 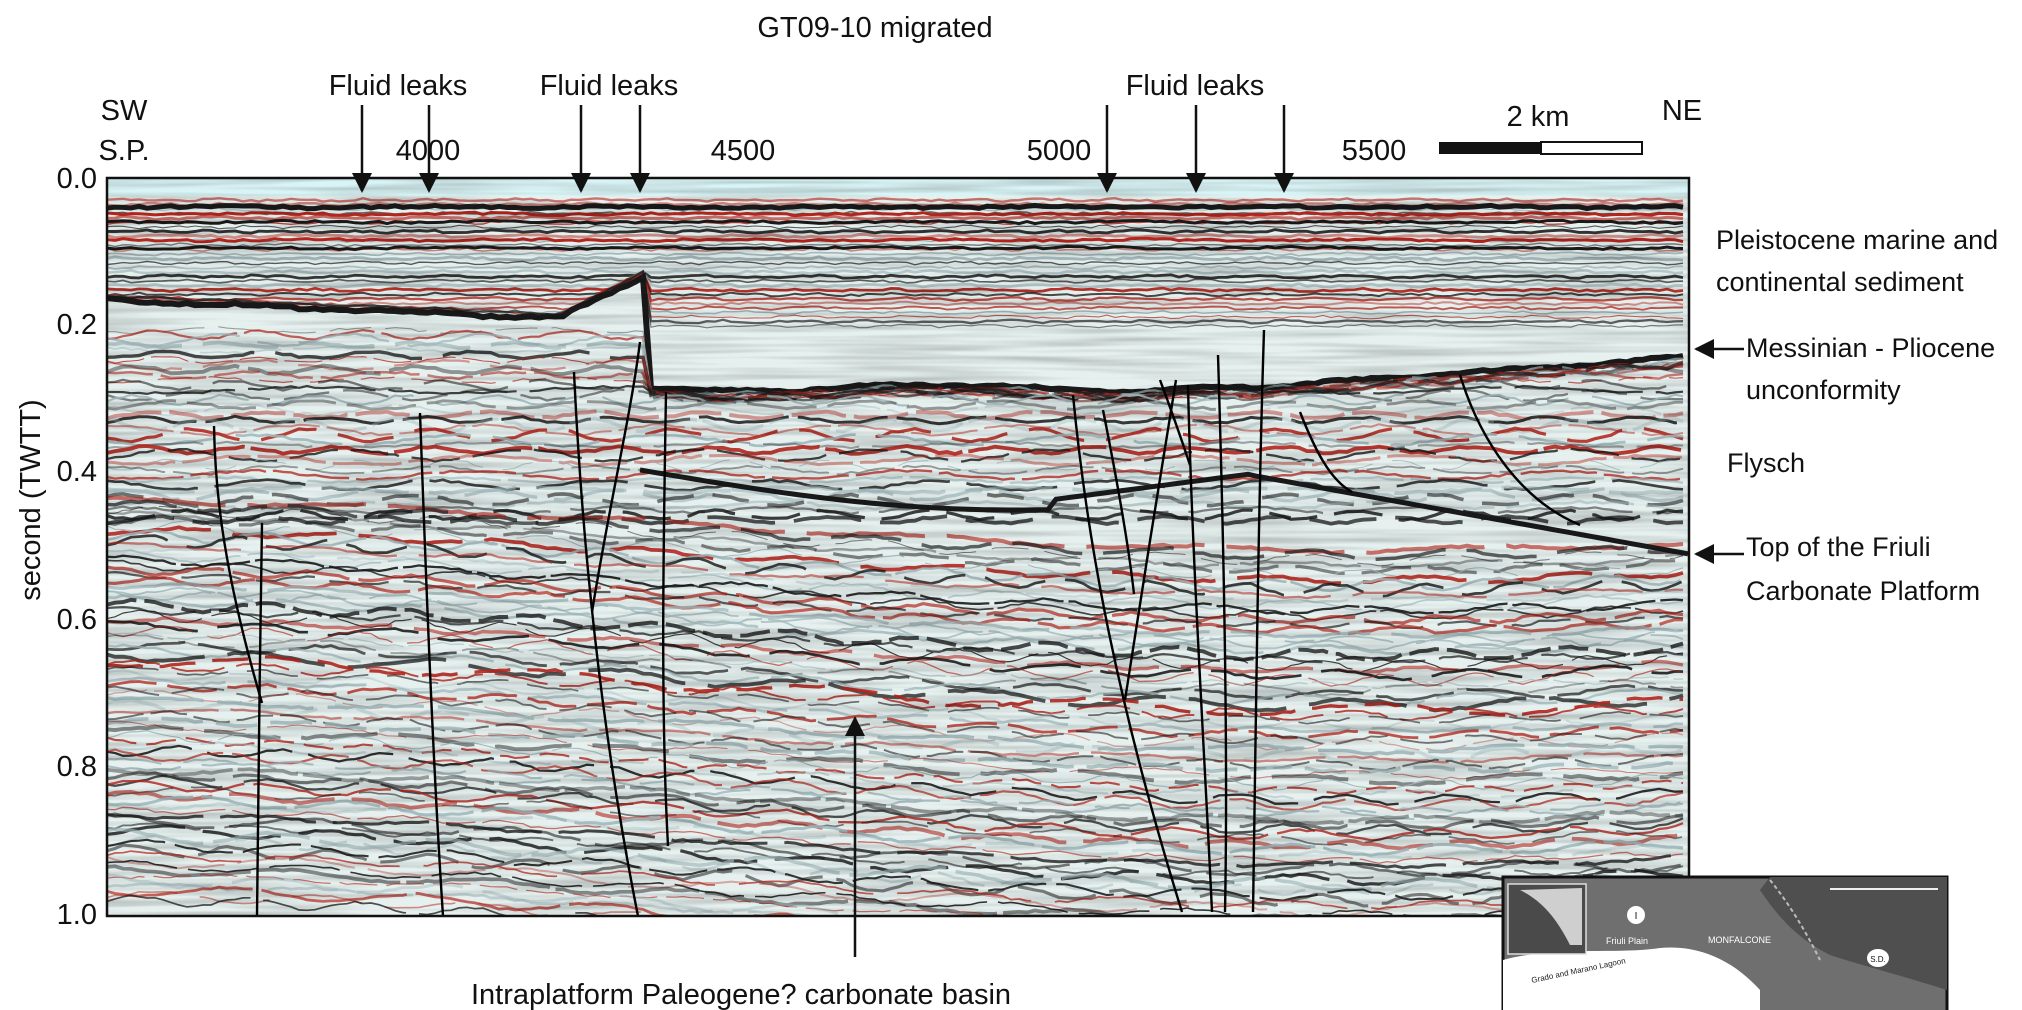 I want to click on annotation-pleistocene-2: continental sediment, so click(x=1840, y=282).